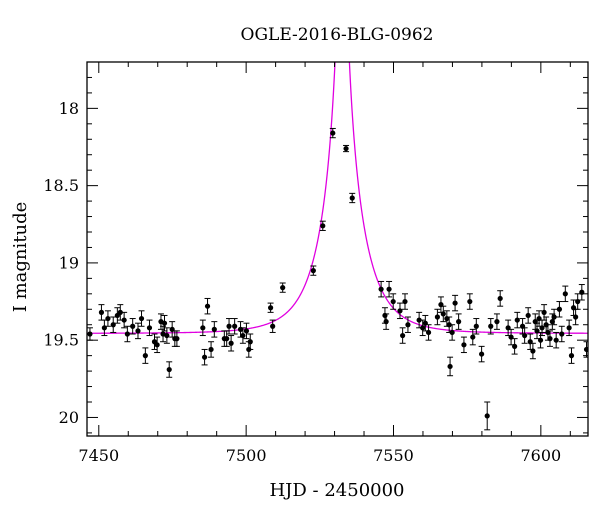  What do you see at coordinates (61, 185) in the screenshot?
I see `y-tick-label: 18.5` at bounding box center [61, 185].